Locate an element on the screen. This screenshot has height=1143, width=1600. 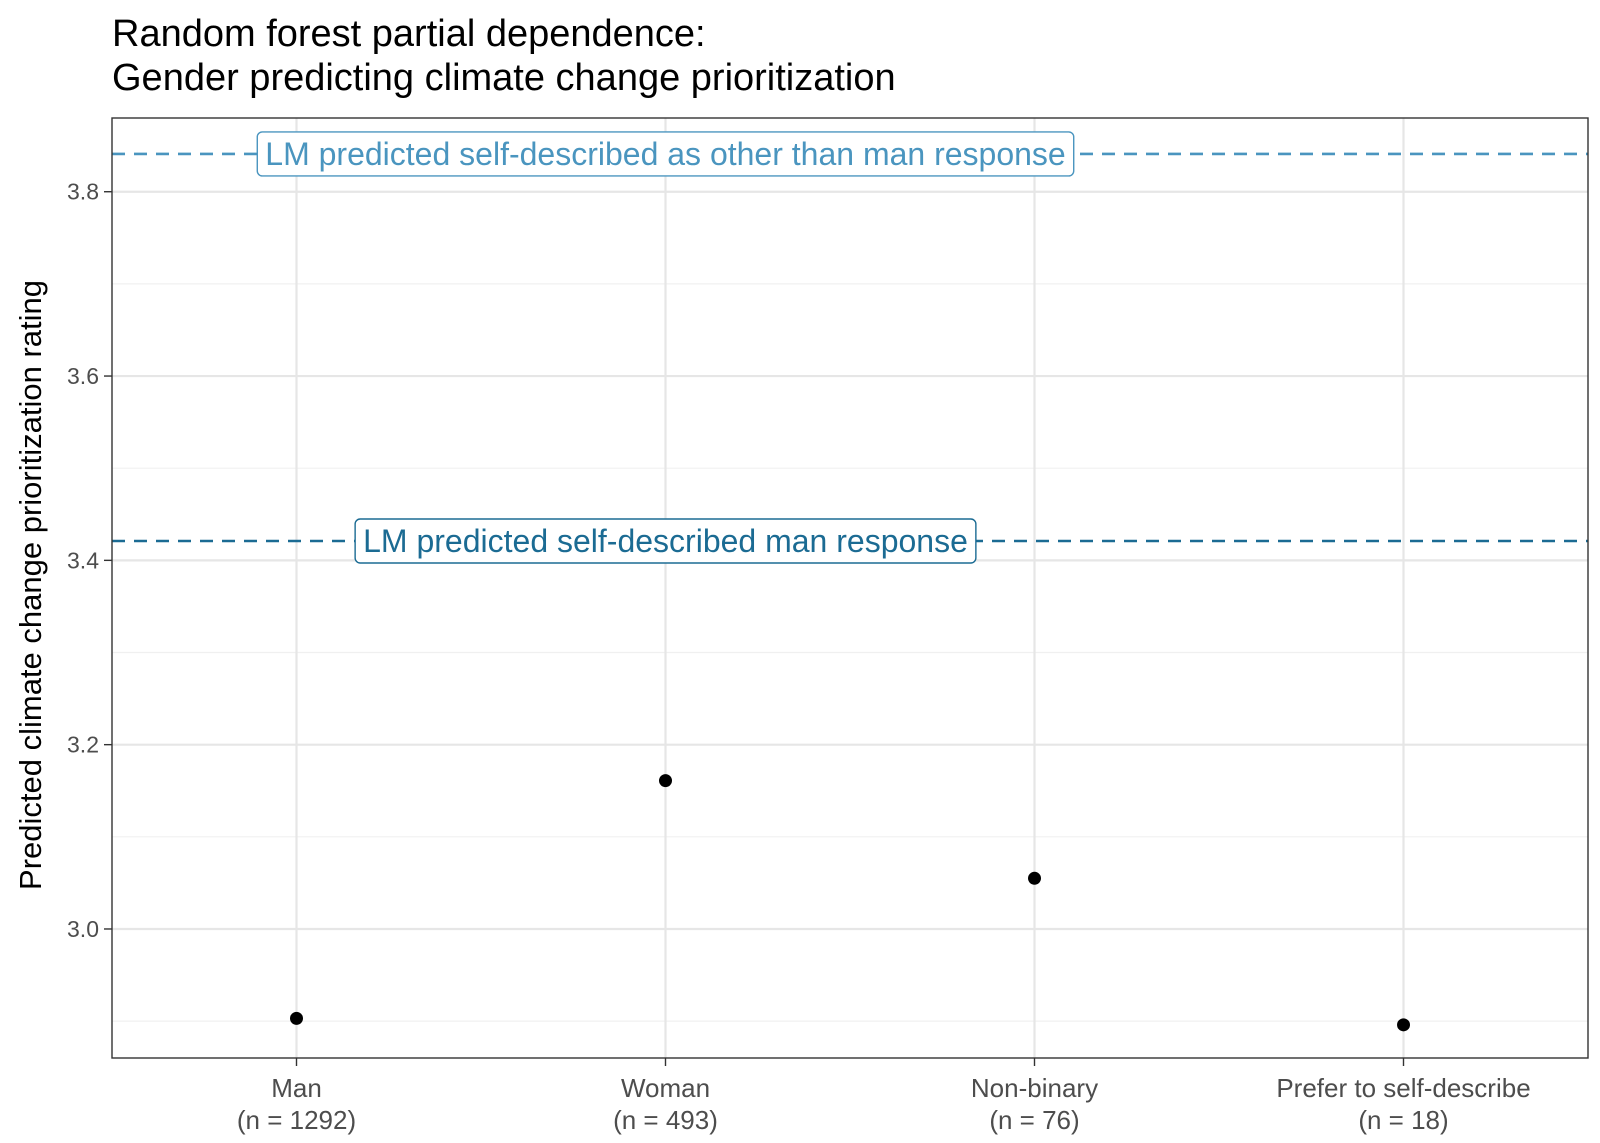
reference-line-label: LM predicted self-described man response is located at coordinates (665, 541).